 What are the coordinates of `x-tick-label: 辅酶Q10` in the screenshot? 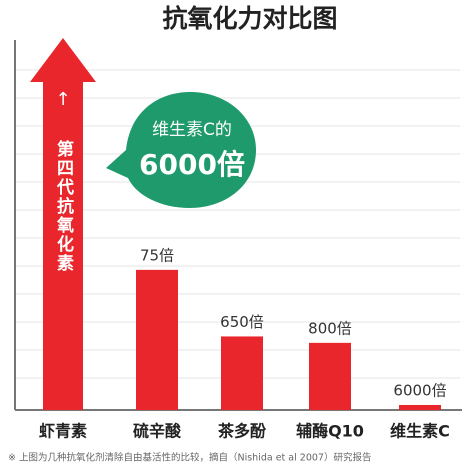 It's located at (330, 431).